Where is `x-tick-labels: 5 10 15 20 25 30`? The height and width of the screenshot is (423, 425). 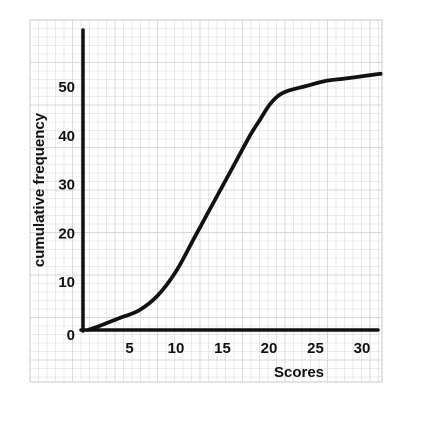
x-tick-labels: 5 10 15 20 25 30 is located at coordinates (247, 348).